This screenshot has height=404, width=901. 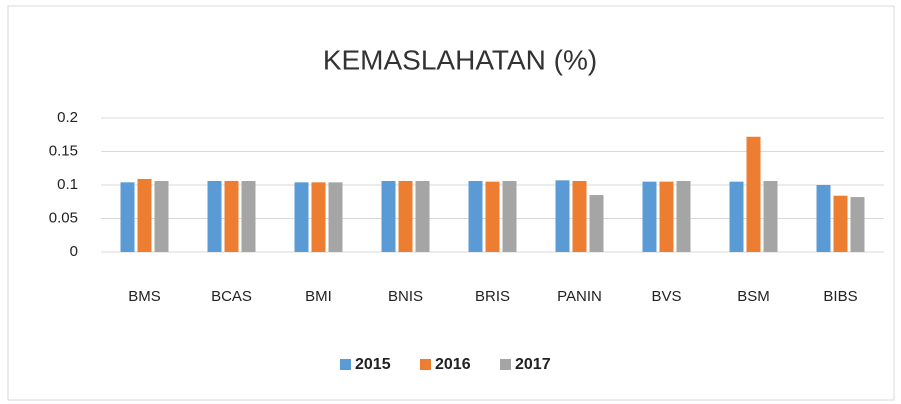 What do you see at coordinates (74, 251) in the screenshot?
I see `y-tick-label: 0` at bounding box center [74, 251].